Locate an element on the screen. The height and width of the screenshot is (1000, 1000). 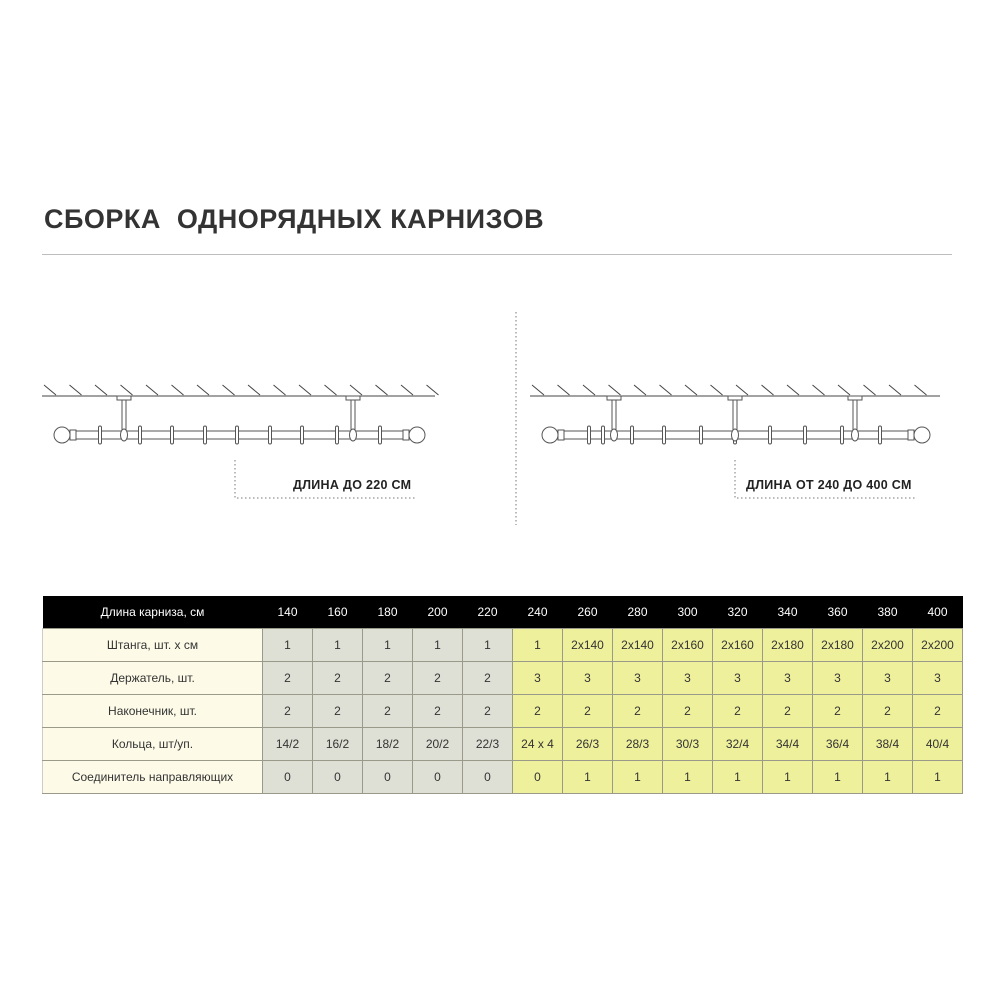
table-cell: 2x140 is located at coordinates (637, 645).